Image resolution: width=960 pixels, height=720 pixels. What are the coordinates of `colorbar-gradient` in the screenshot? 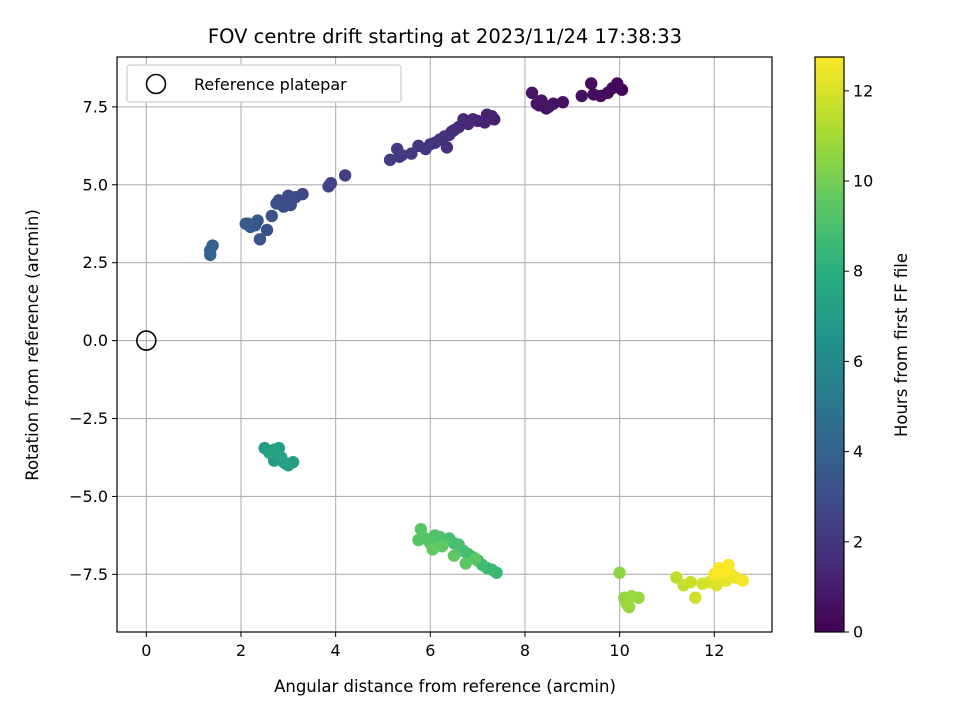 It's located at (829, 344).